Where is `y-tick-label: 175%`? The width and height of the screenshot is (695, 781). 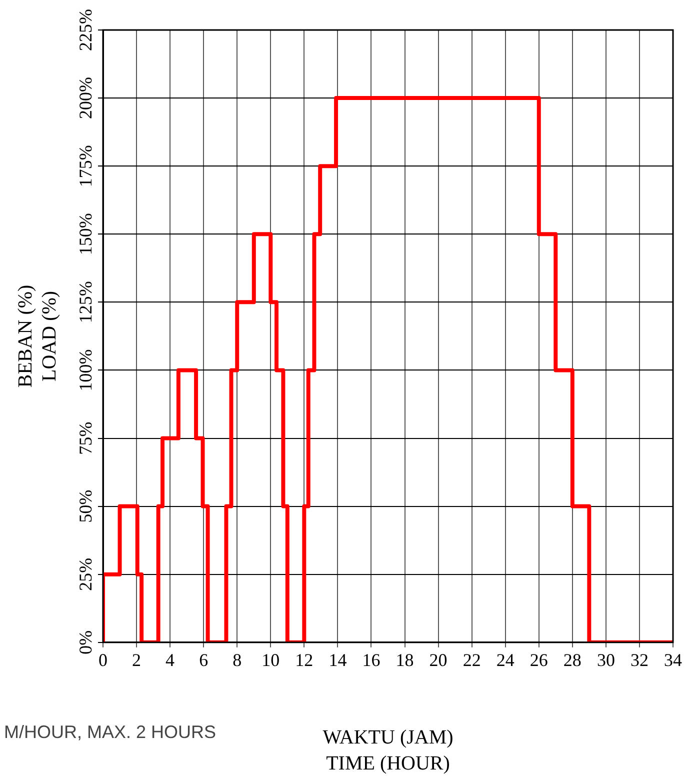
y-tick-label: 175% is located at coordinates (86, 166).